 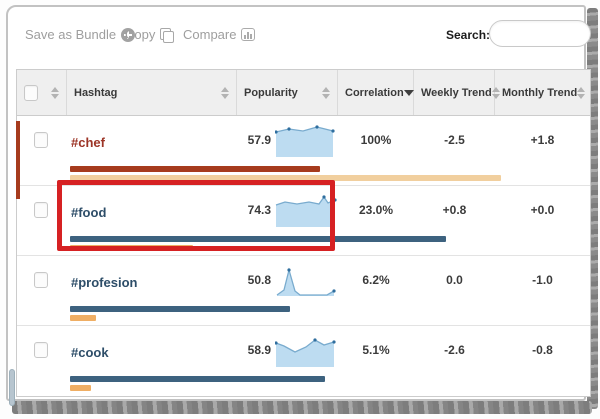 I want to click on weekly-value: 0.0, so click(x=454, y=280).